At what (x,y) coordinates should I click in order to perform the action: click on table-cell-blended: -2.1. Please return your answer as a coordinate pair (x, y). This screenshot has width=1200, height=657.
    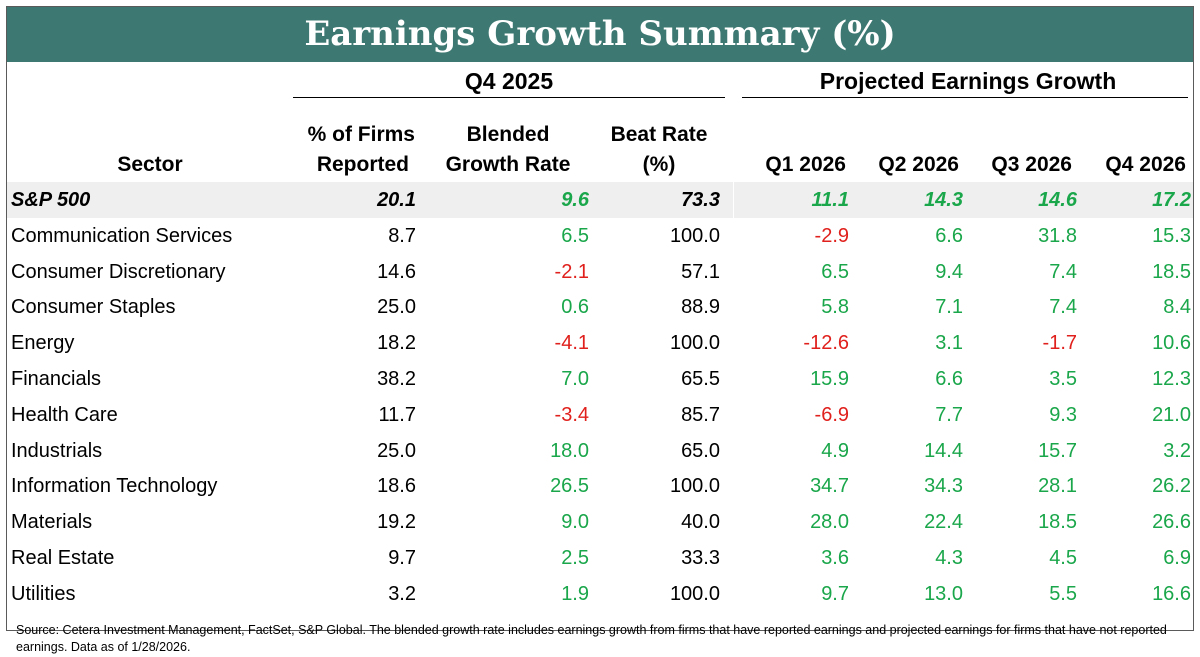
    Looking at the image, I should click on (571, 271).